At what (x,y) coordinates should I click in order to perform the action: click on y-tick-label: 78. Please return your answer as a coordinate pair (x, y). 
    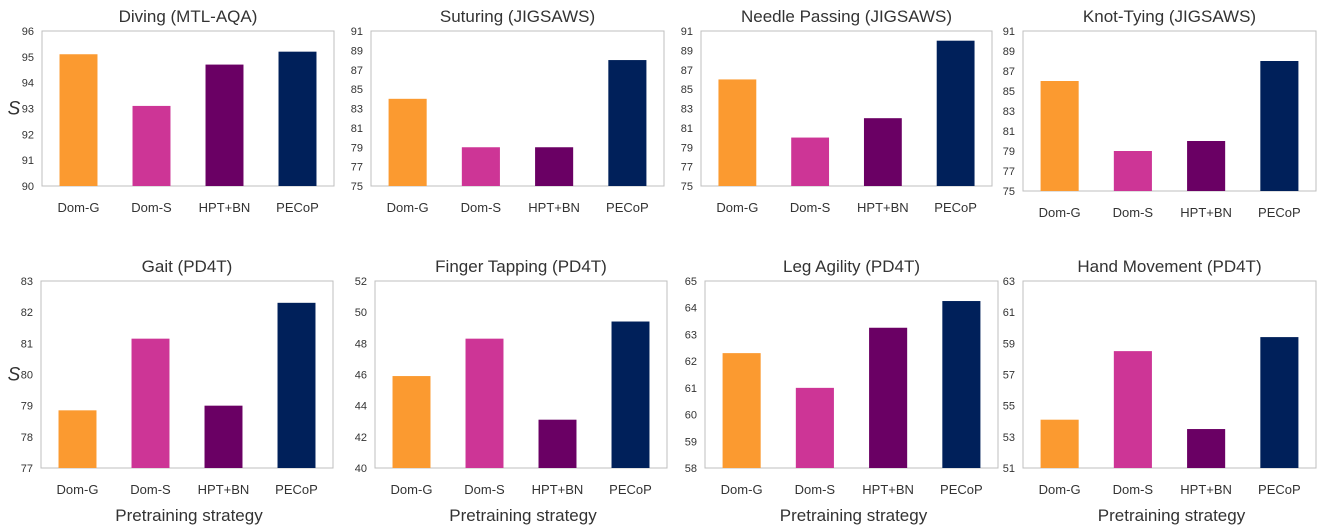
    Looking at the image, I should click on (27, 438).